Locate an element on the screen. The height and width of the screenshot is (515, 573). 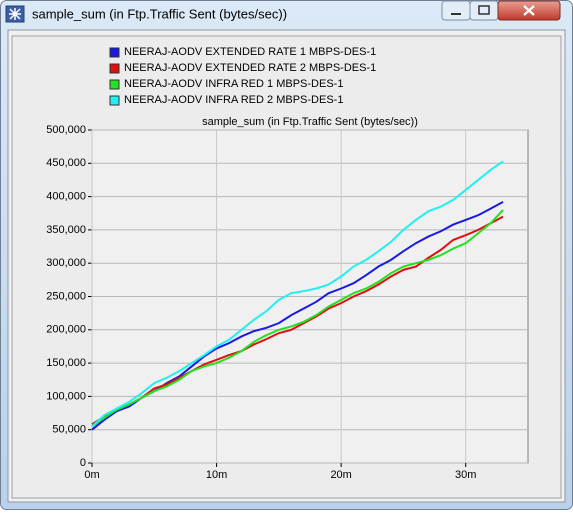
y-tick-label: 300,000 is located at coordinates (66, 263).